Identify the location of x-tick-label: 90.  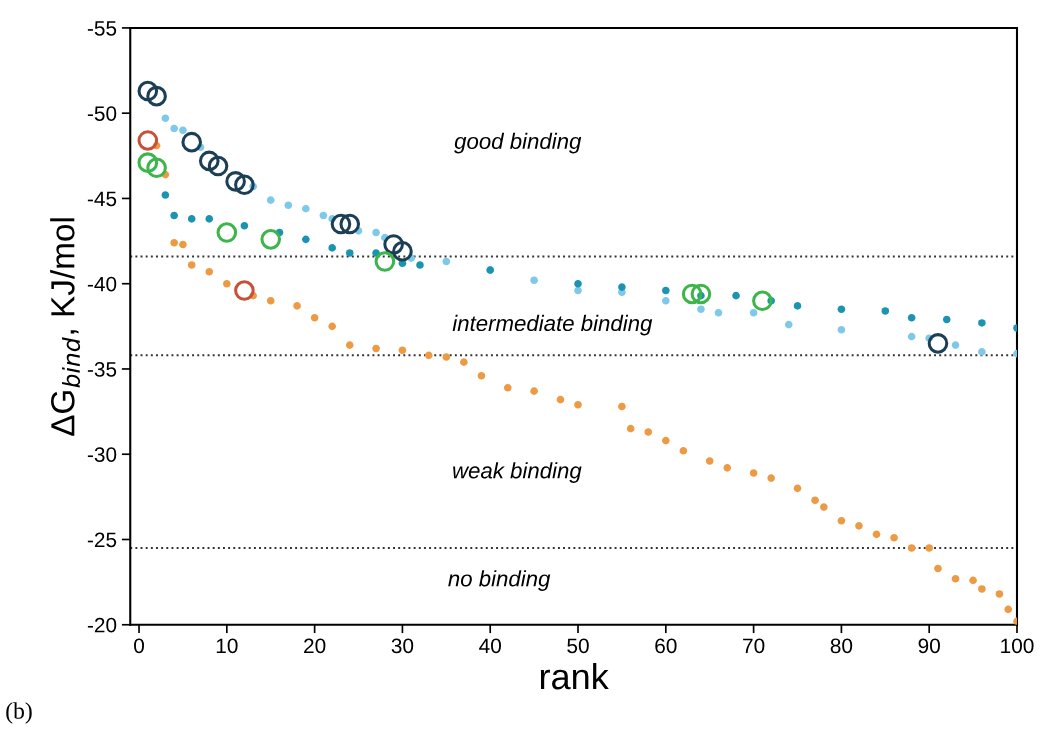
(929, 646).